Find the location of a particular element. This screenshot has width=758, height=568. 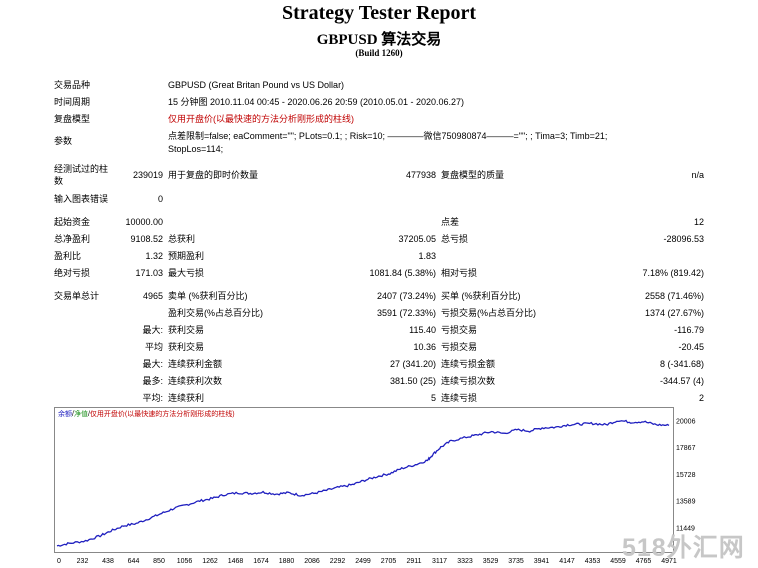

maximal-consecutive-loss-value: -344.57 (4) is located at coordinates (681, 381).